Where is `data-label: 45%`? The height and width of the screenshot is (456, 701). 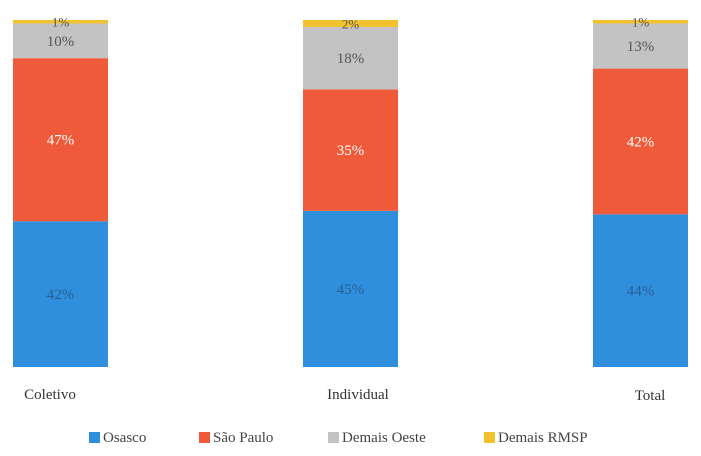 data-label: 45% is located at coordinates (351, 290).